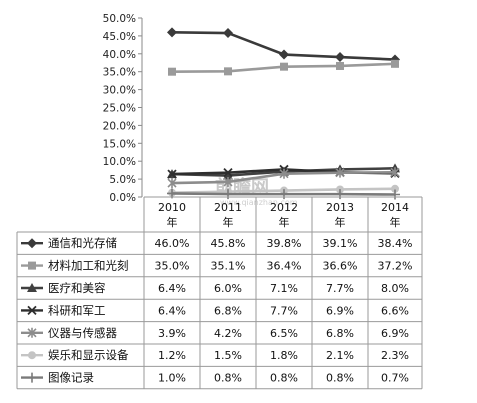 The width and height of the screenshot is (477, 403). I want to click on watermark-url: www.qianzhan.com, so click(259, 202).